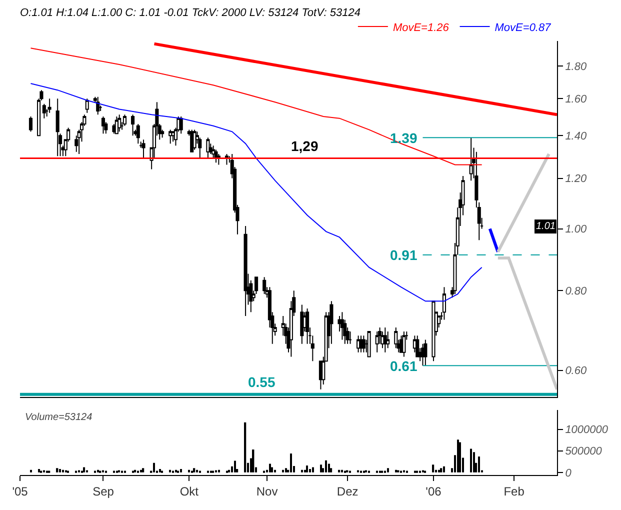 This screenshot has width=621, height=510. Describe the element at coordinates (103, 491) in the screenshot. I see `x-tick-label: Sep` at that location.